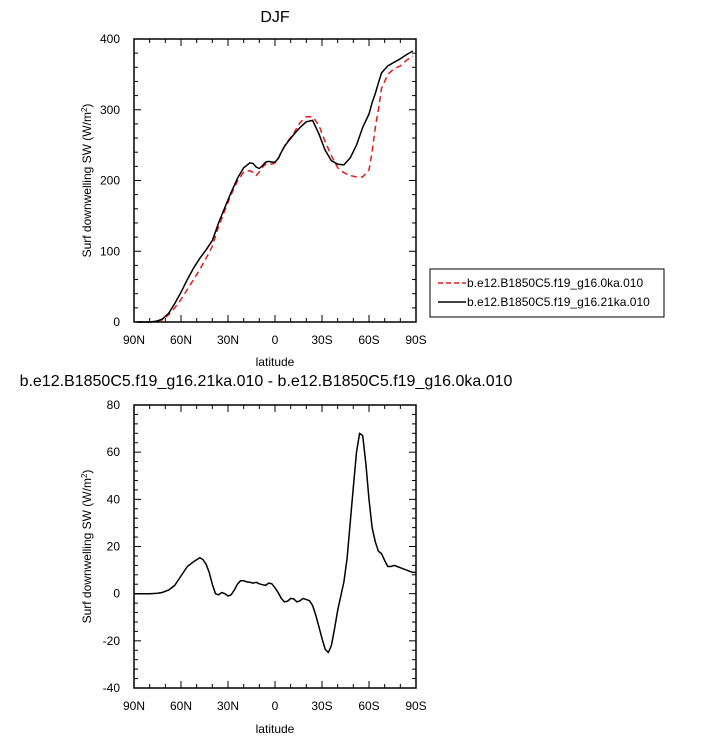 This screenshot has height=741, width=714. I want to click on y-tick-label: 80, so click(114, 405).